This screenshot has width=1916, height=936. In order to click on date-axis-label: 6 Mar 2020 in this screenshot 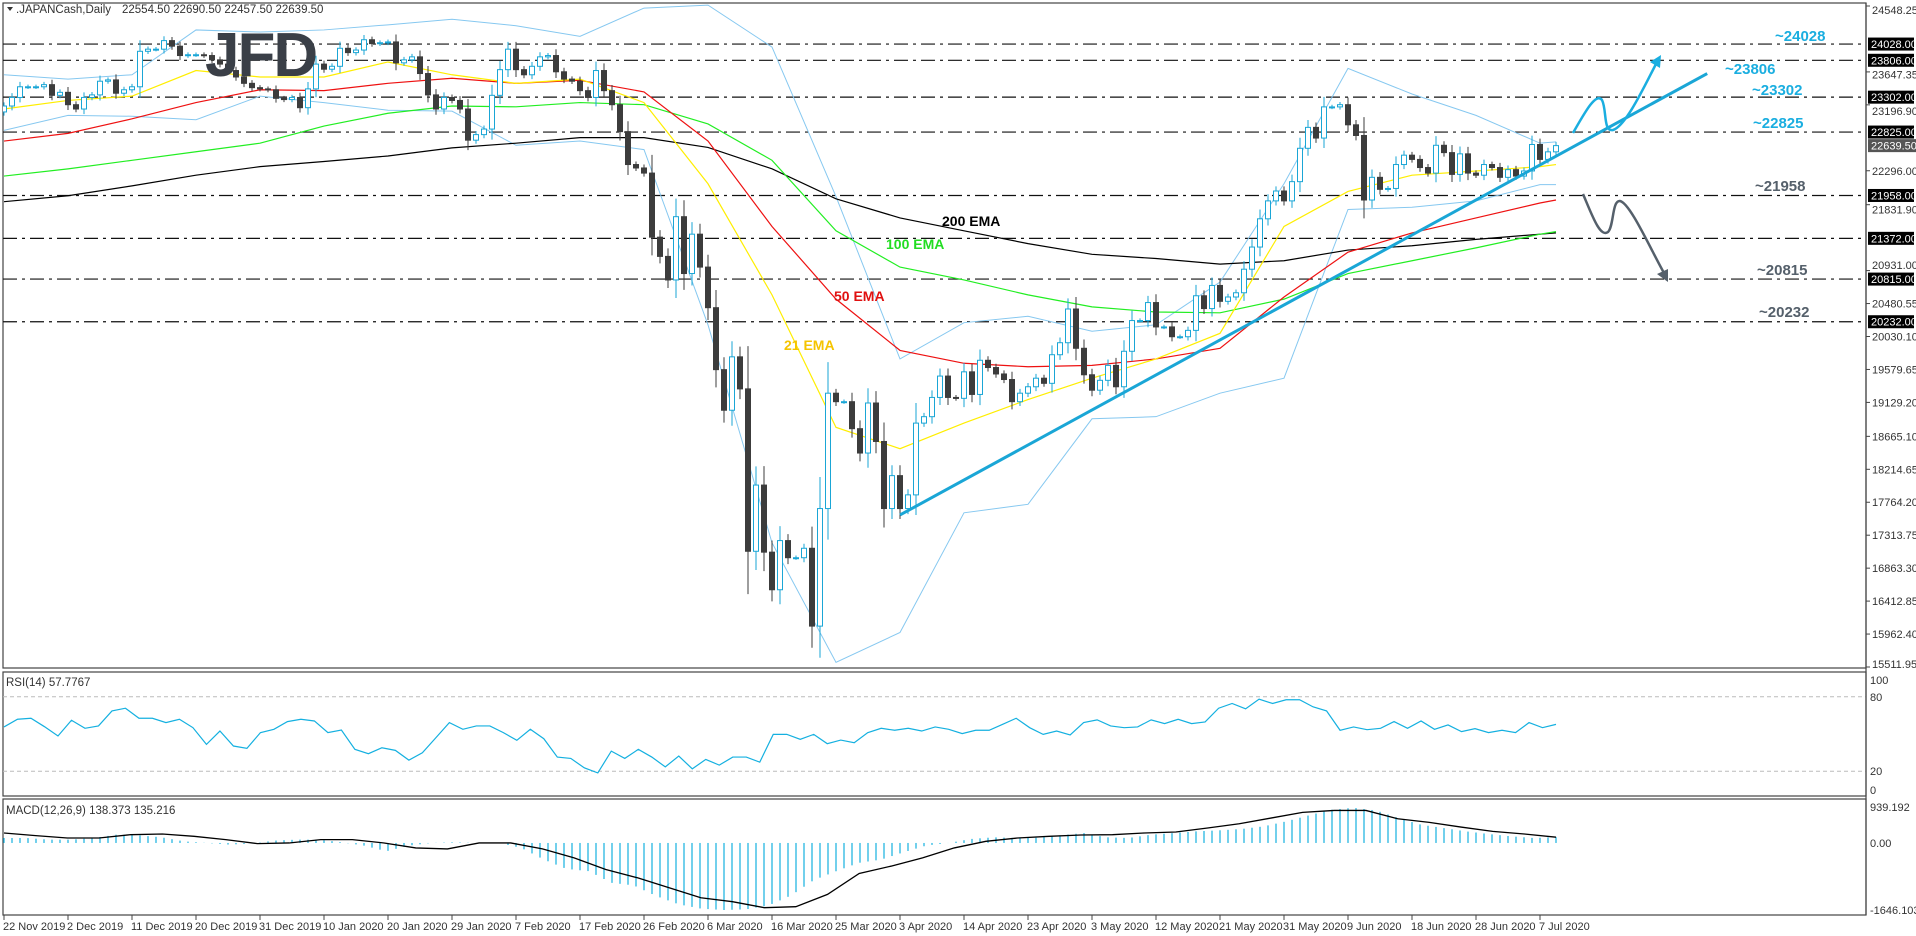, I will do `click(735, 927)`.